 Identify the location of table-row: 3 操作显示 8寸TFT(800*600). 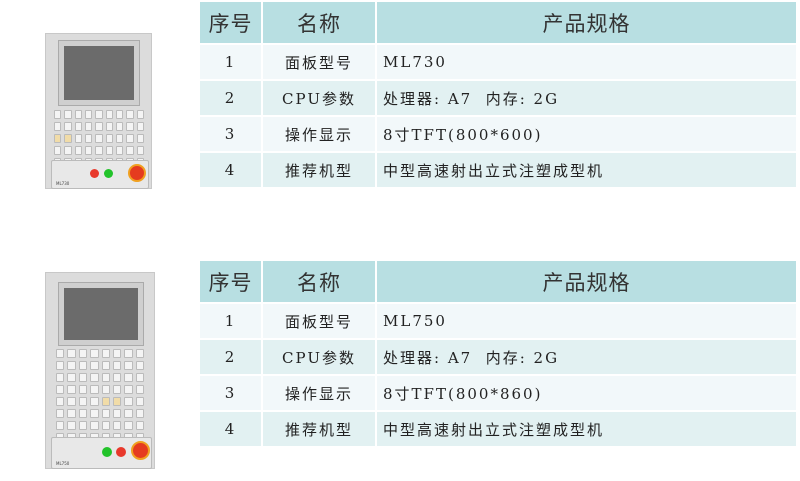
(498, 134).